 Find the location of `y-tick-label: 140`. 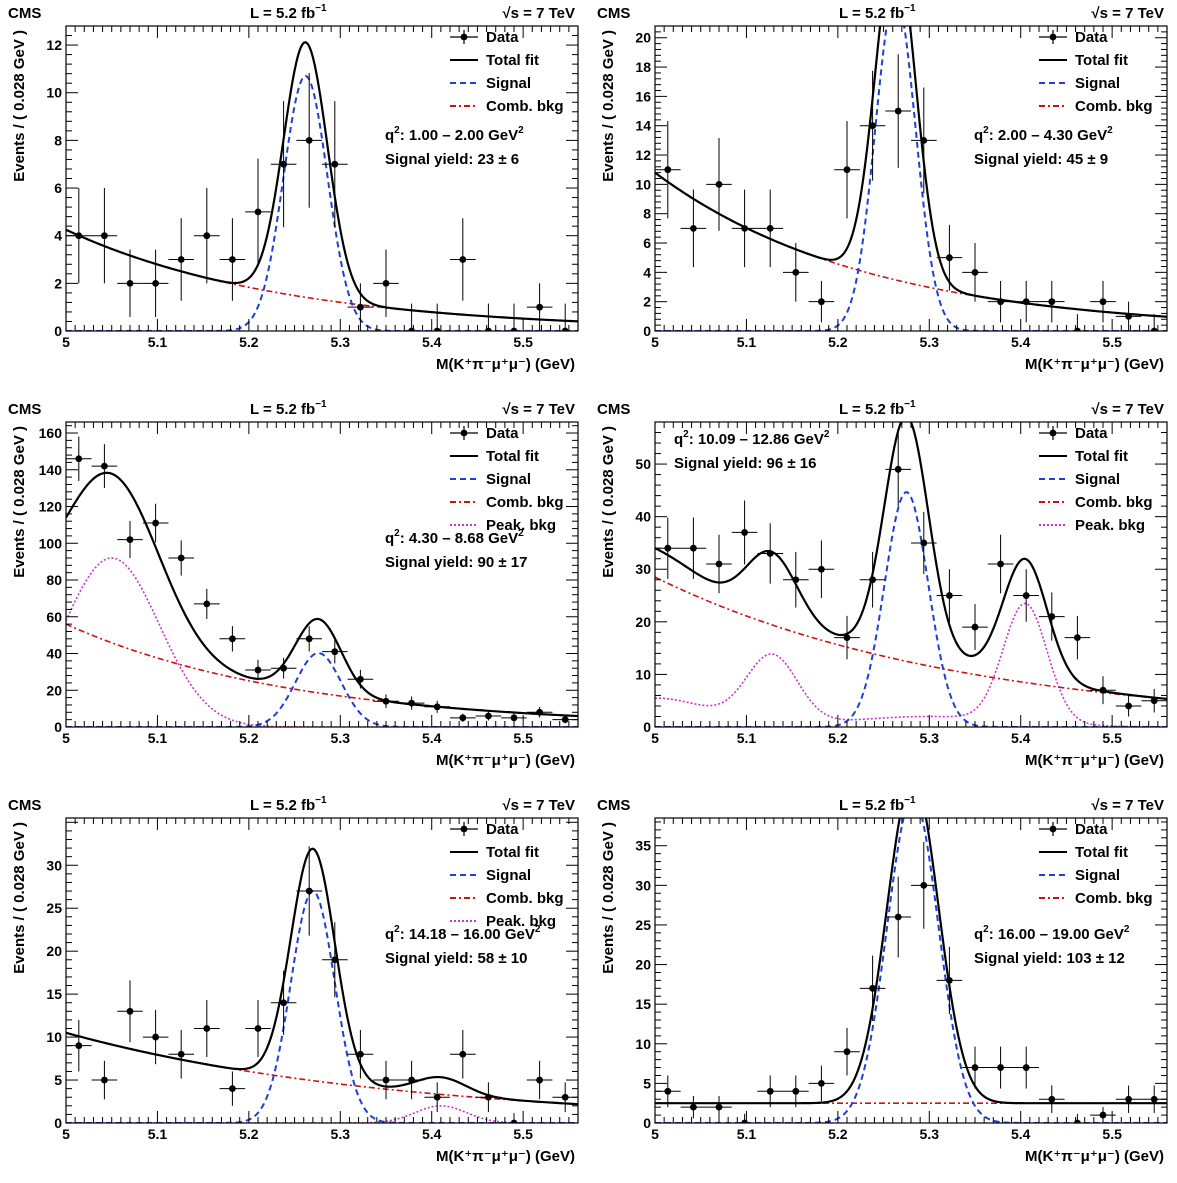

y-tick-label: 140 is located at coordinates (51, 470).